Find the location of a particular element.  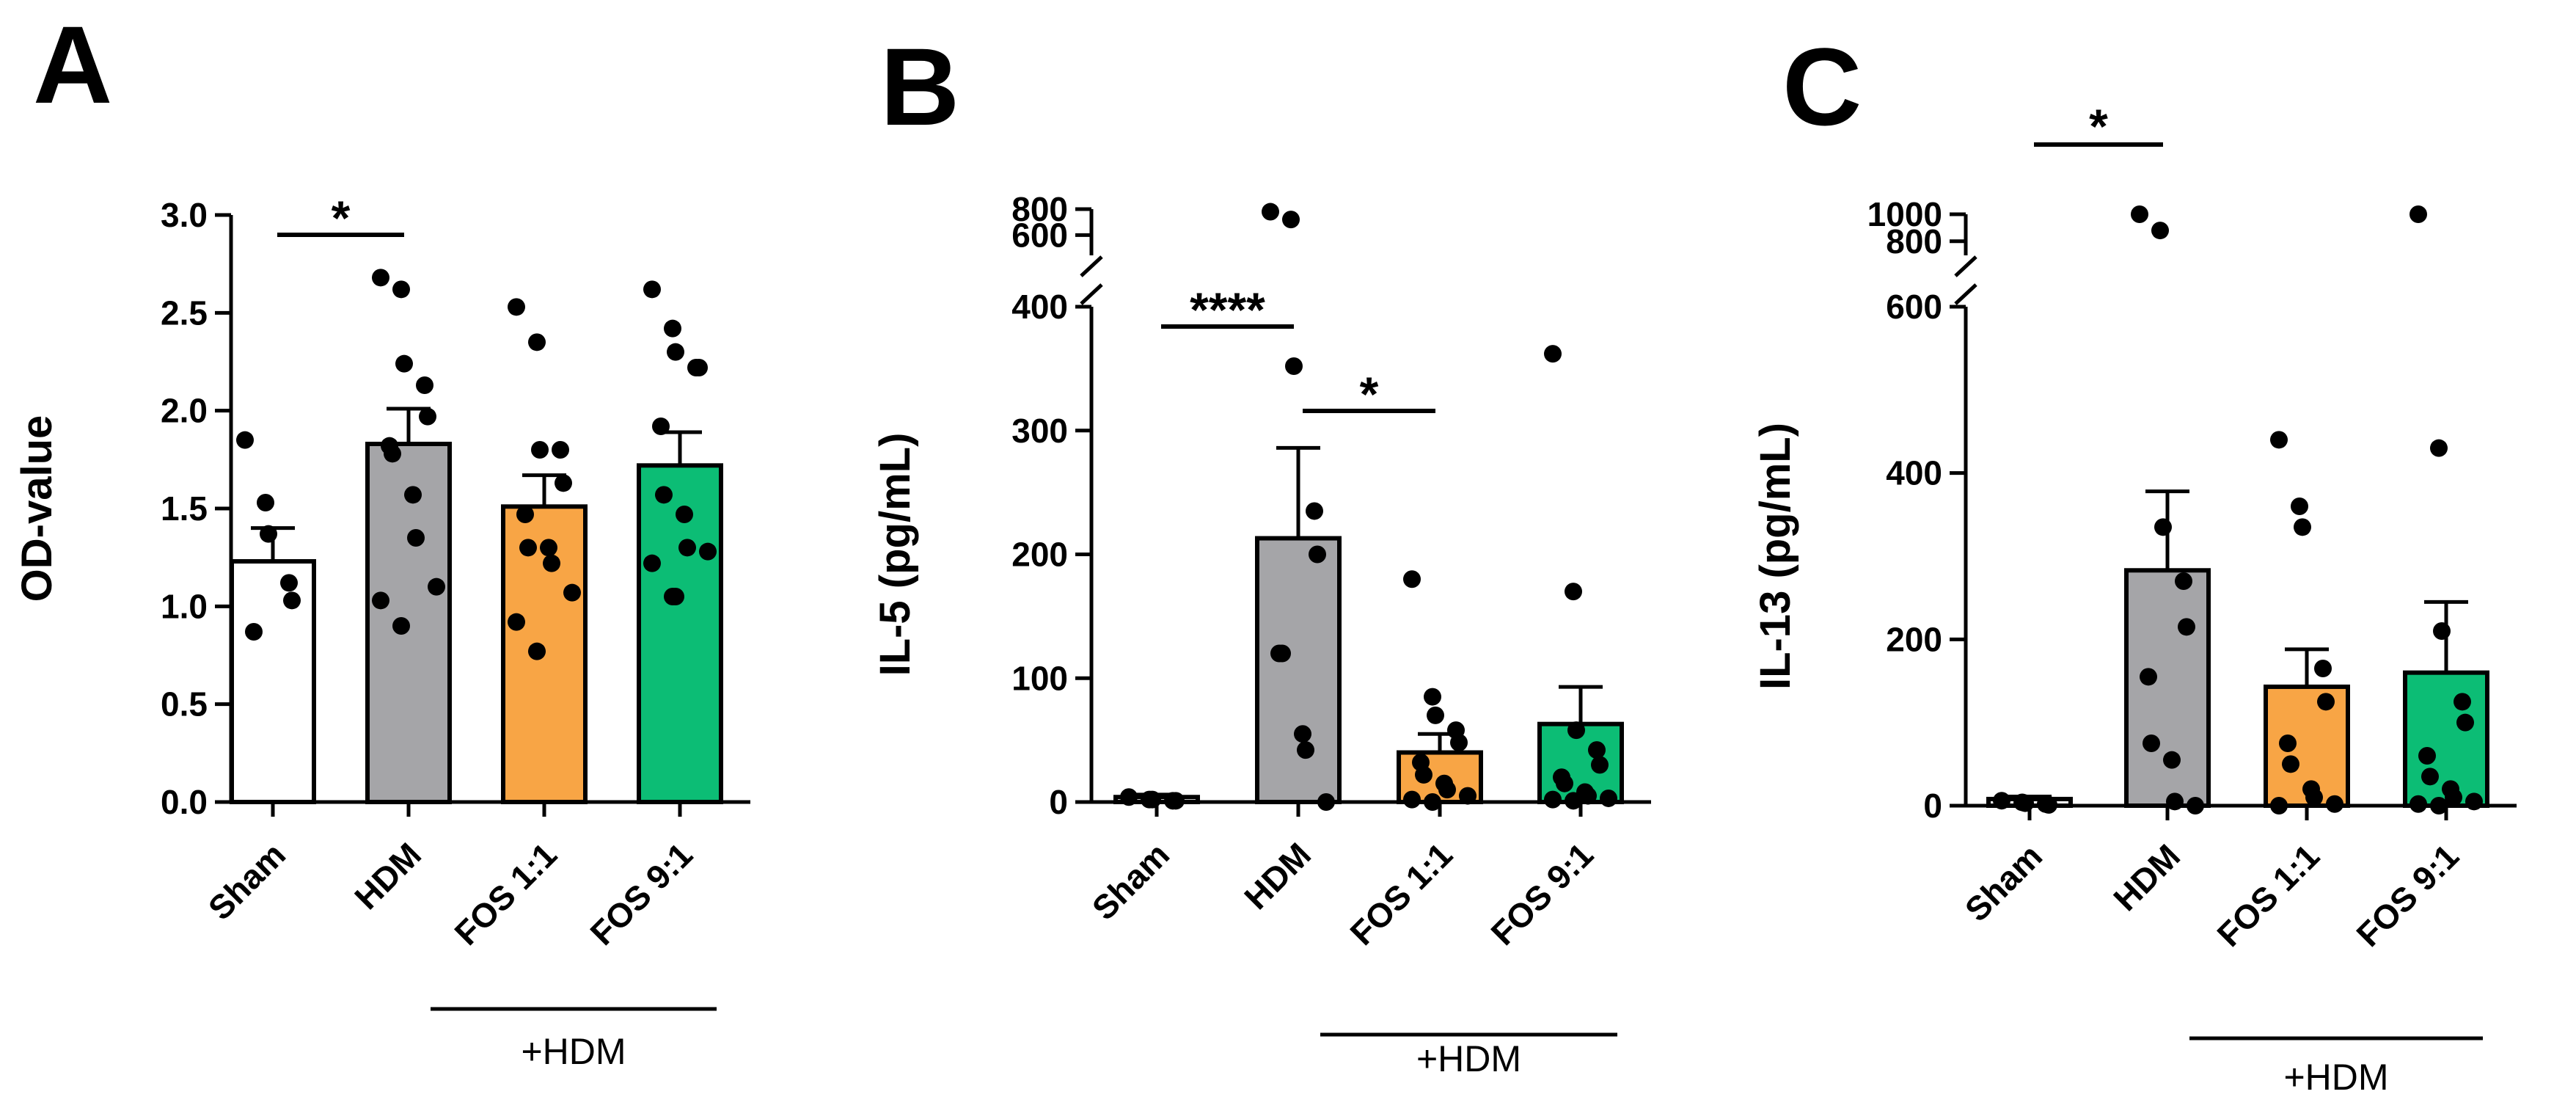

y-tick-label: 1.5 is located at coordinates (184, 509).